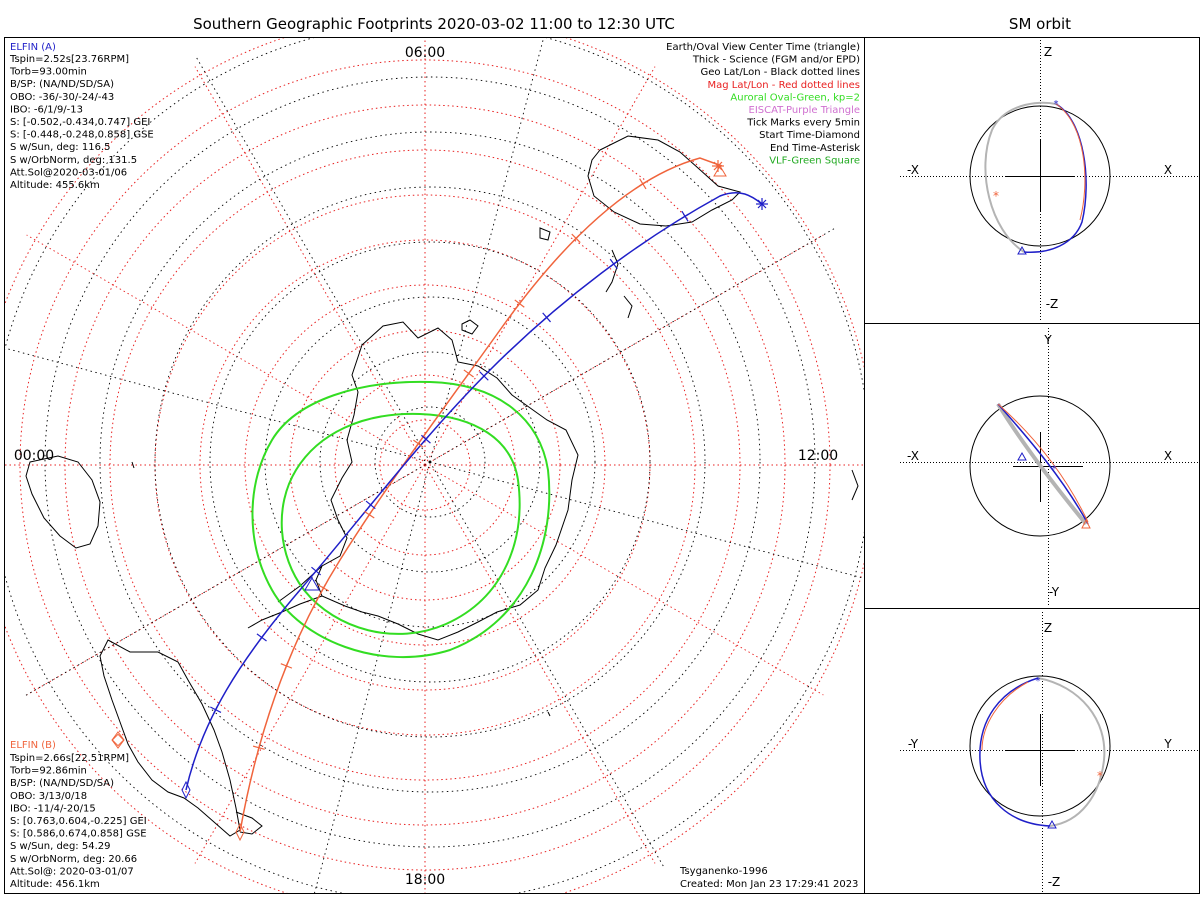 This screenshot has width=1200, height=900. Describe the element at coordinates (53, 808) in the screenshot. I see `info-line: IBO: -11/4/-20/15` at that location.